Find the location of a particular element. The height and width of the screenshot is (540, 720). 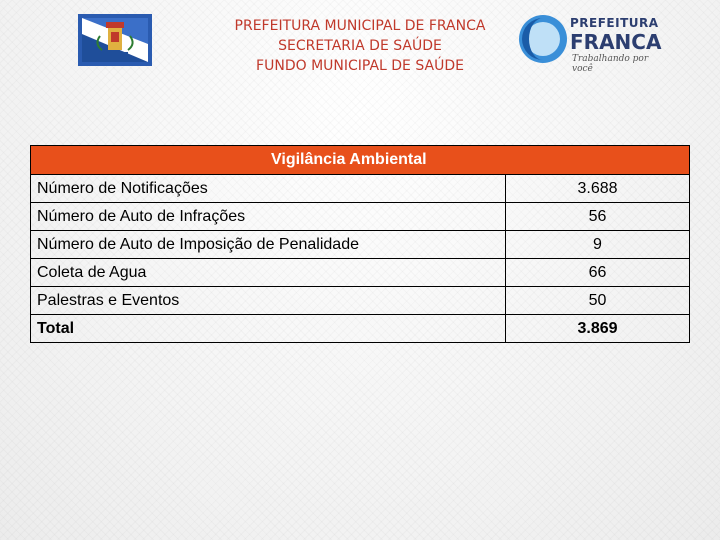

row-label: Número de Auto de Infrações is located at coordinates (268, 216).